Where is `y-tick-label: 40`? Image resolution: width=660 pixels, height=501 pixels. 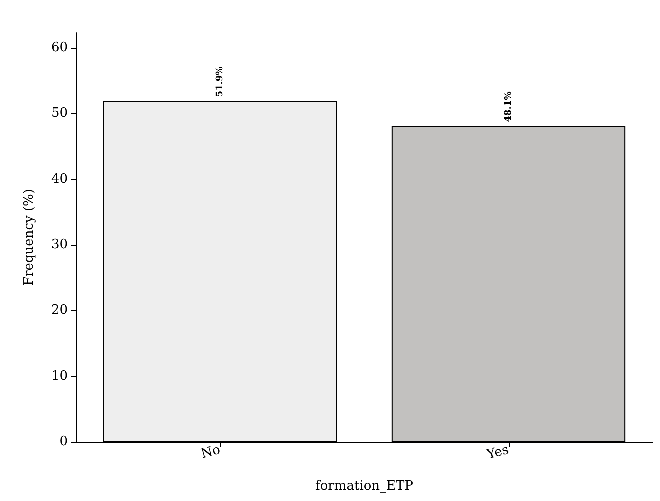 y-tick-label: 40 is located at coordinates (59, 179).